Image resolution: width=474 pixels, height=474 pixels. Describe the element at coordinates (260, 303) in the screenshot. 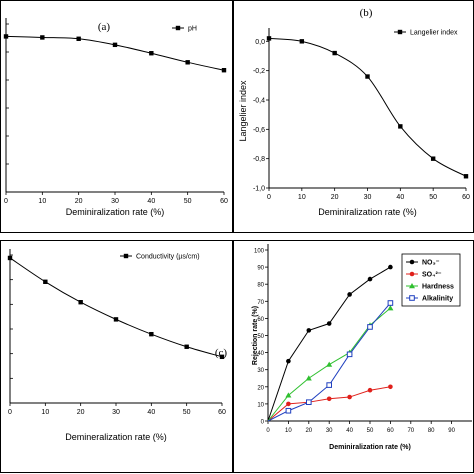

I see `y-tick-label-d: 70` at that location.